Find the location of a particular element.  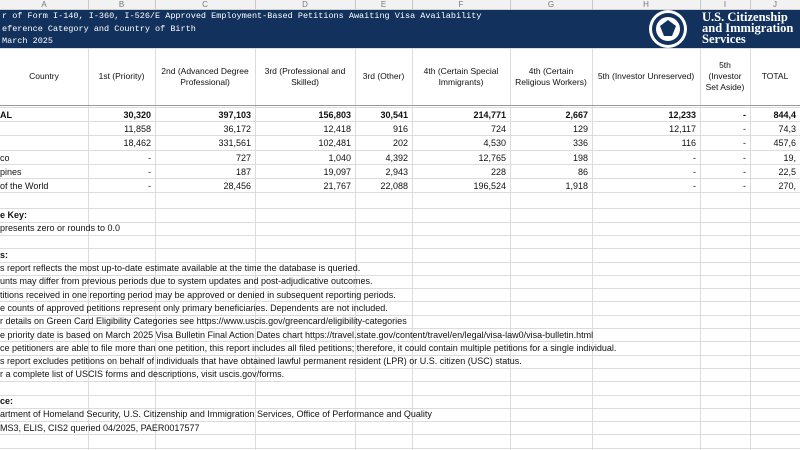

column-heading: 1st (Priority) is located at coordinates (121, 76).